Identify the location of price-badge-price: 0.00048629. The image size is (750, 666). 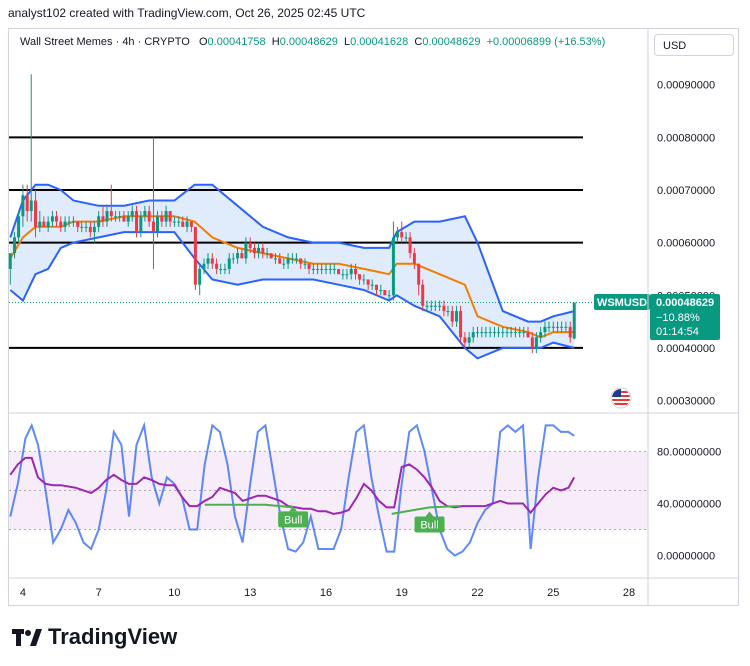
(685, 303).